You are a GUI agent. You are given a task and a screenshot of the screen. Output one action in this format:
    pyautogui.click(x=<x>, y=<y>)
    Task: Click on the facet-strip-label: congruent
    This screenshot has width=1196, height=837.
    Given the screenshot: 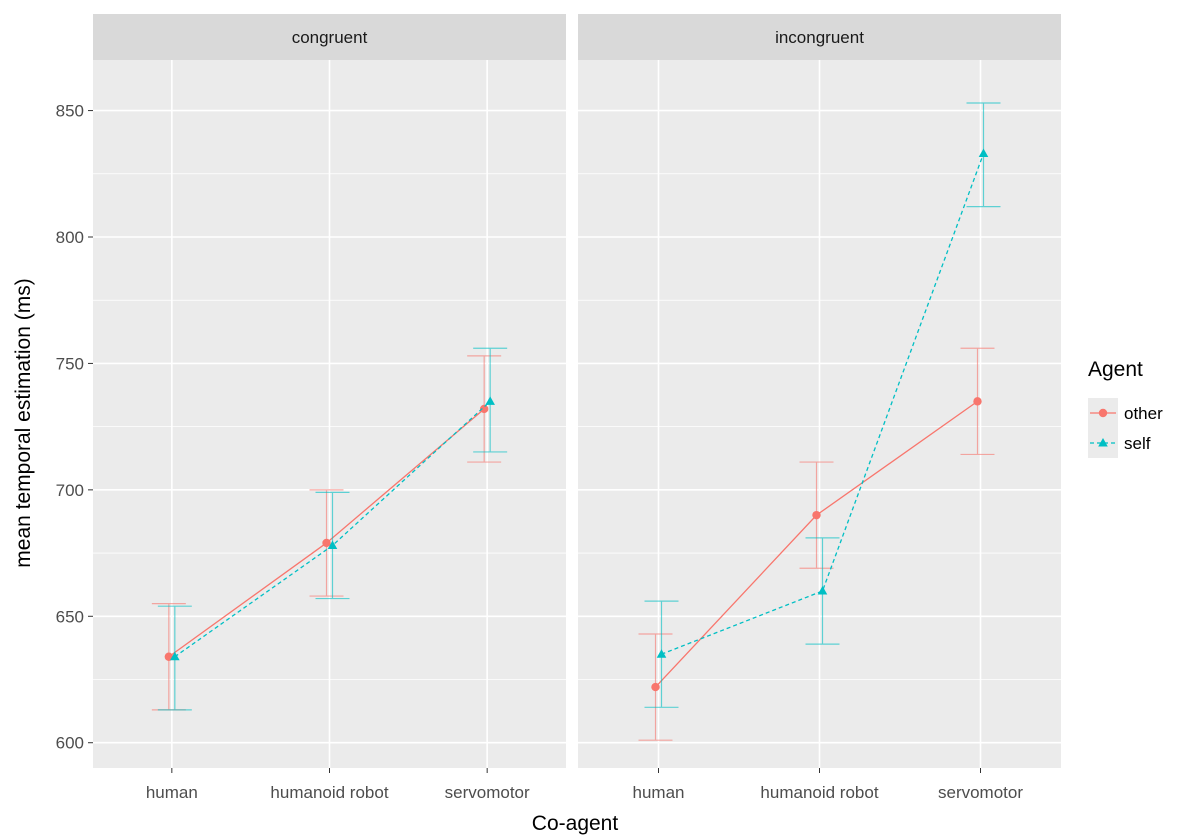 What is the action you would take?
    pyautogui.click(x=330, y=37)
    